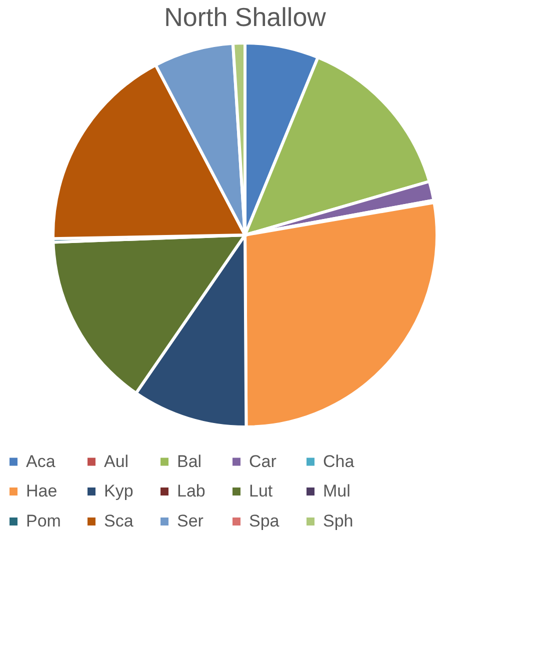  What do you see at coordinates (190, 521) in the screenshot?
I see `legend-label: Ser` at bounding box center [190, 521].